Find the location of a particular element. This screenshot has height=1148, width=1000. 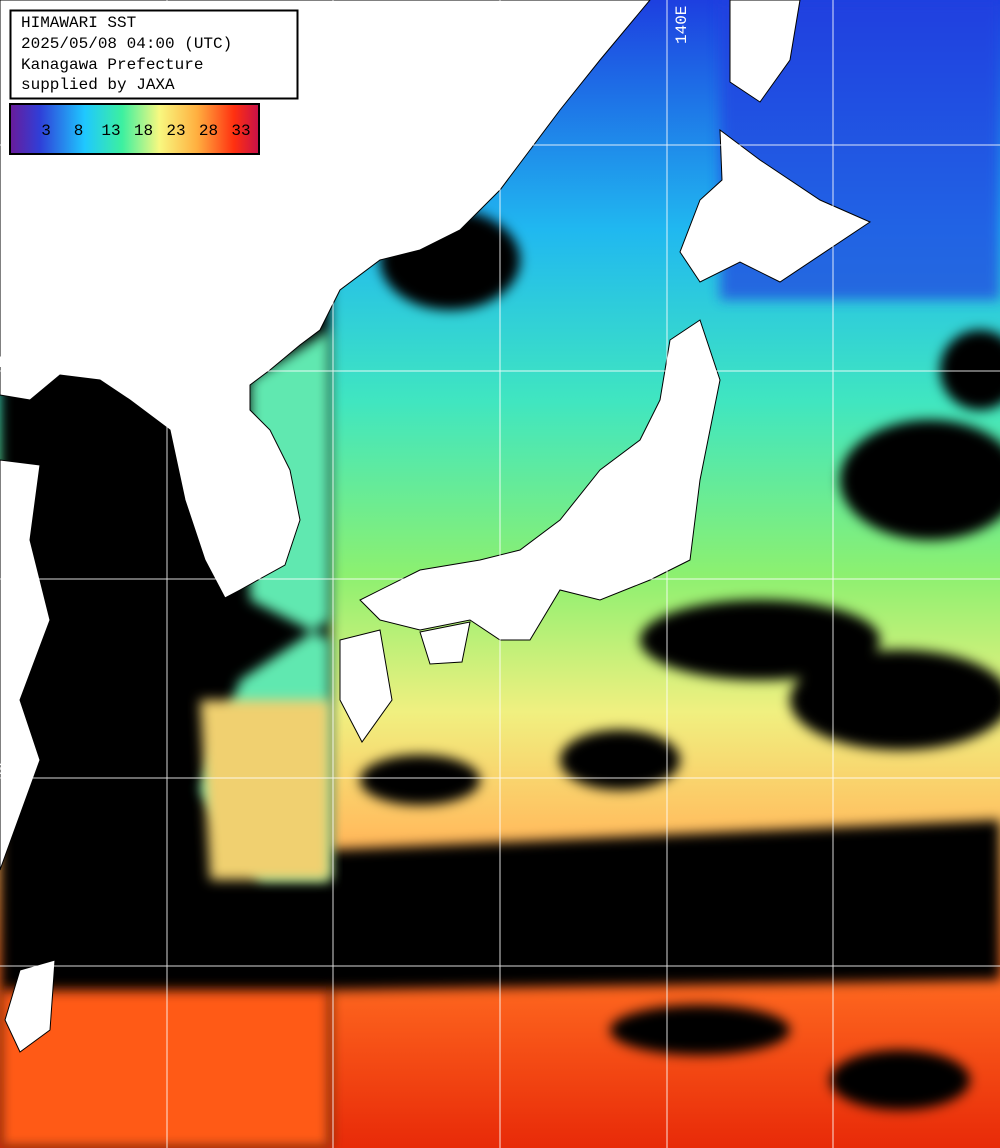

colorbar-tick-label: 8 is located at coordinates (79, 131).